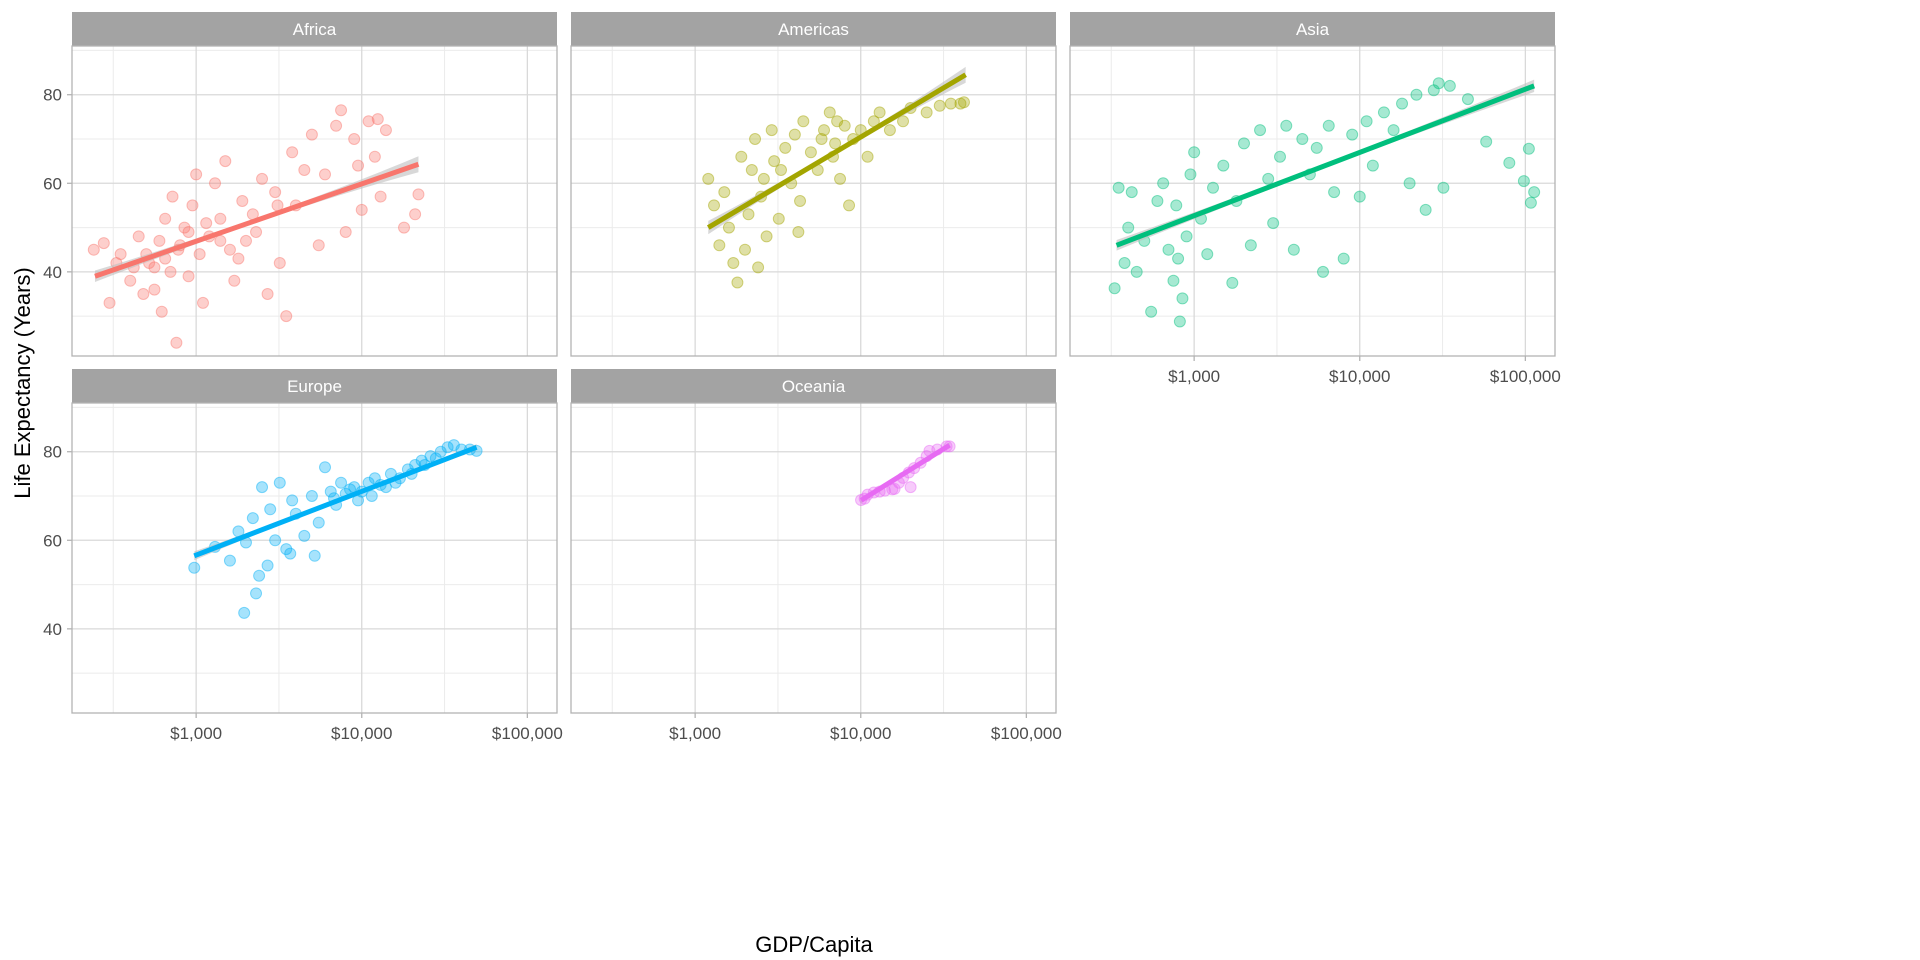 This screenshot has width=1920, height=960. Describe the element at coordinates (860, 733) in the screenshot. I see `x-tick-label: $10,000` at that location.